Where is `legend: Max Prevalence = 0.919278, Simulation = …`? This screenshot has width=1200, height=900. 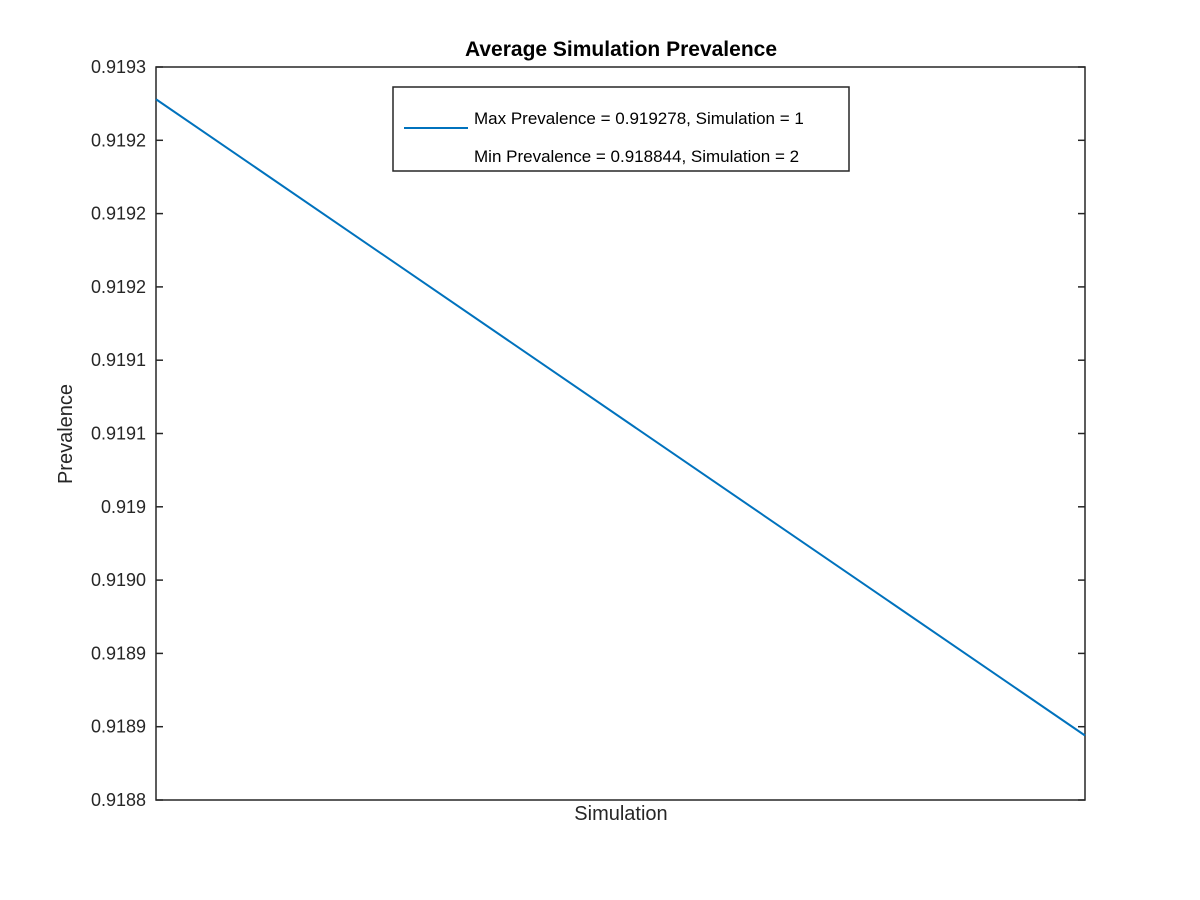
legend: Max Prevalence = 0.919278, Simulation = … is located at coordinates (621, 129).